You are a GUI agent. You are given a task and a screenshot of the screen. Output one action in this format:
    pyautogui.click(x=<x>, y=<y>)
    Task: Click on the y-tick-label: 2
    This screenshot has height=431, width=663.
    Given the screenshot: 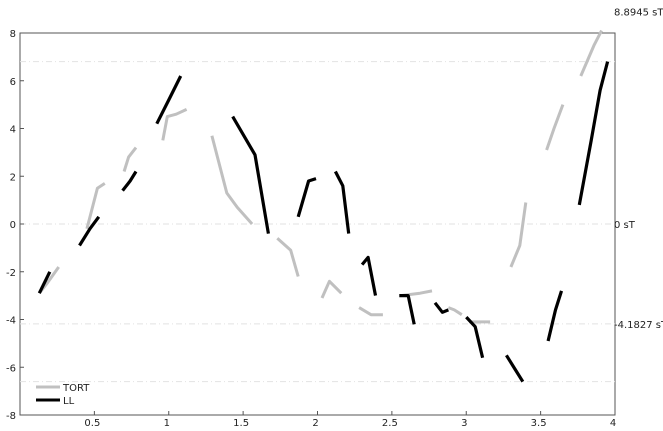 What is the action you would take?
    pyautogui.click(x=13, y=177)
    